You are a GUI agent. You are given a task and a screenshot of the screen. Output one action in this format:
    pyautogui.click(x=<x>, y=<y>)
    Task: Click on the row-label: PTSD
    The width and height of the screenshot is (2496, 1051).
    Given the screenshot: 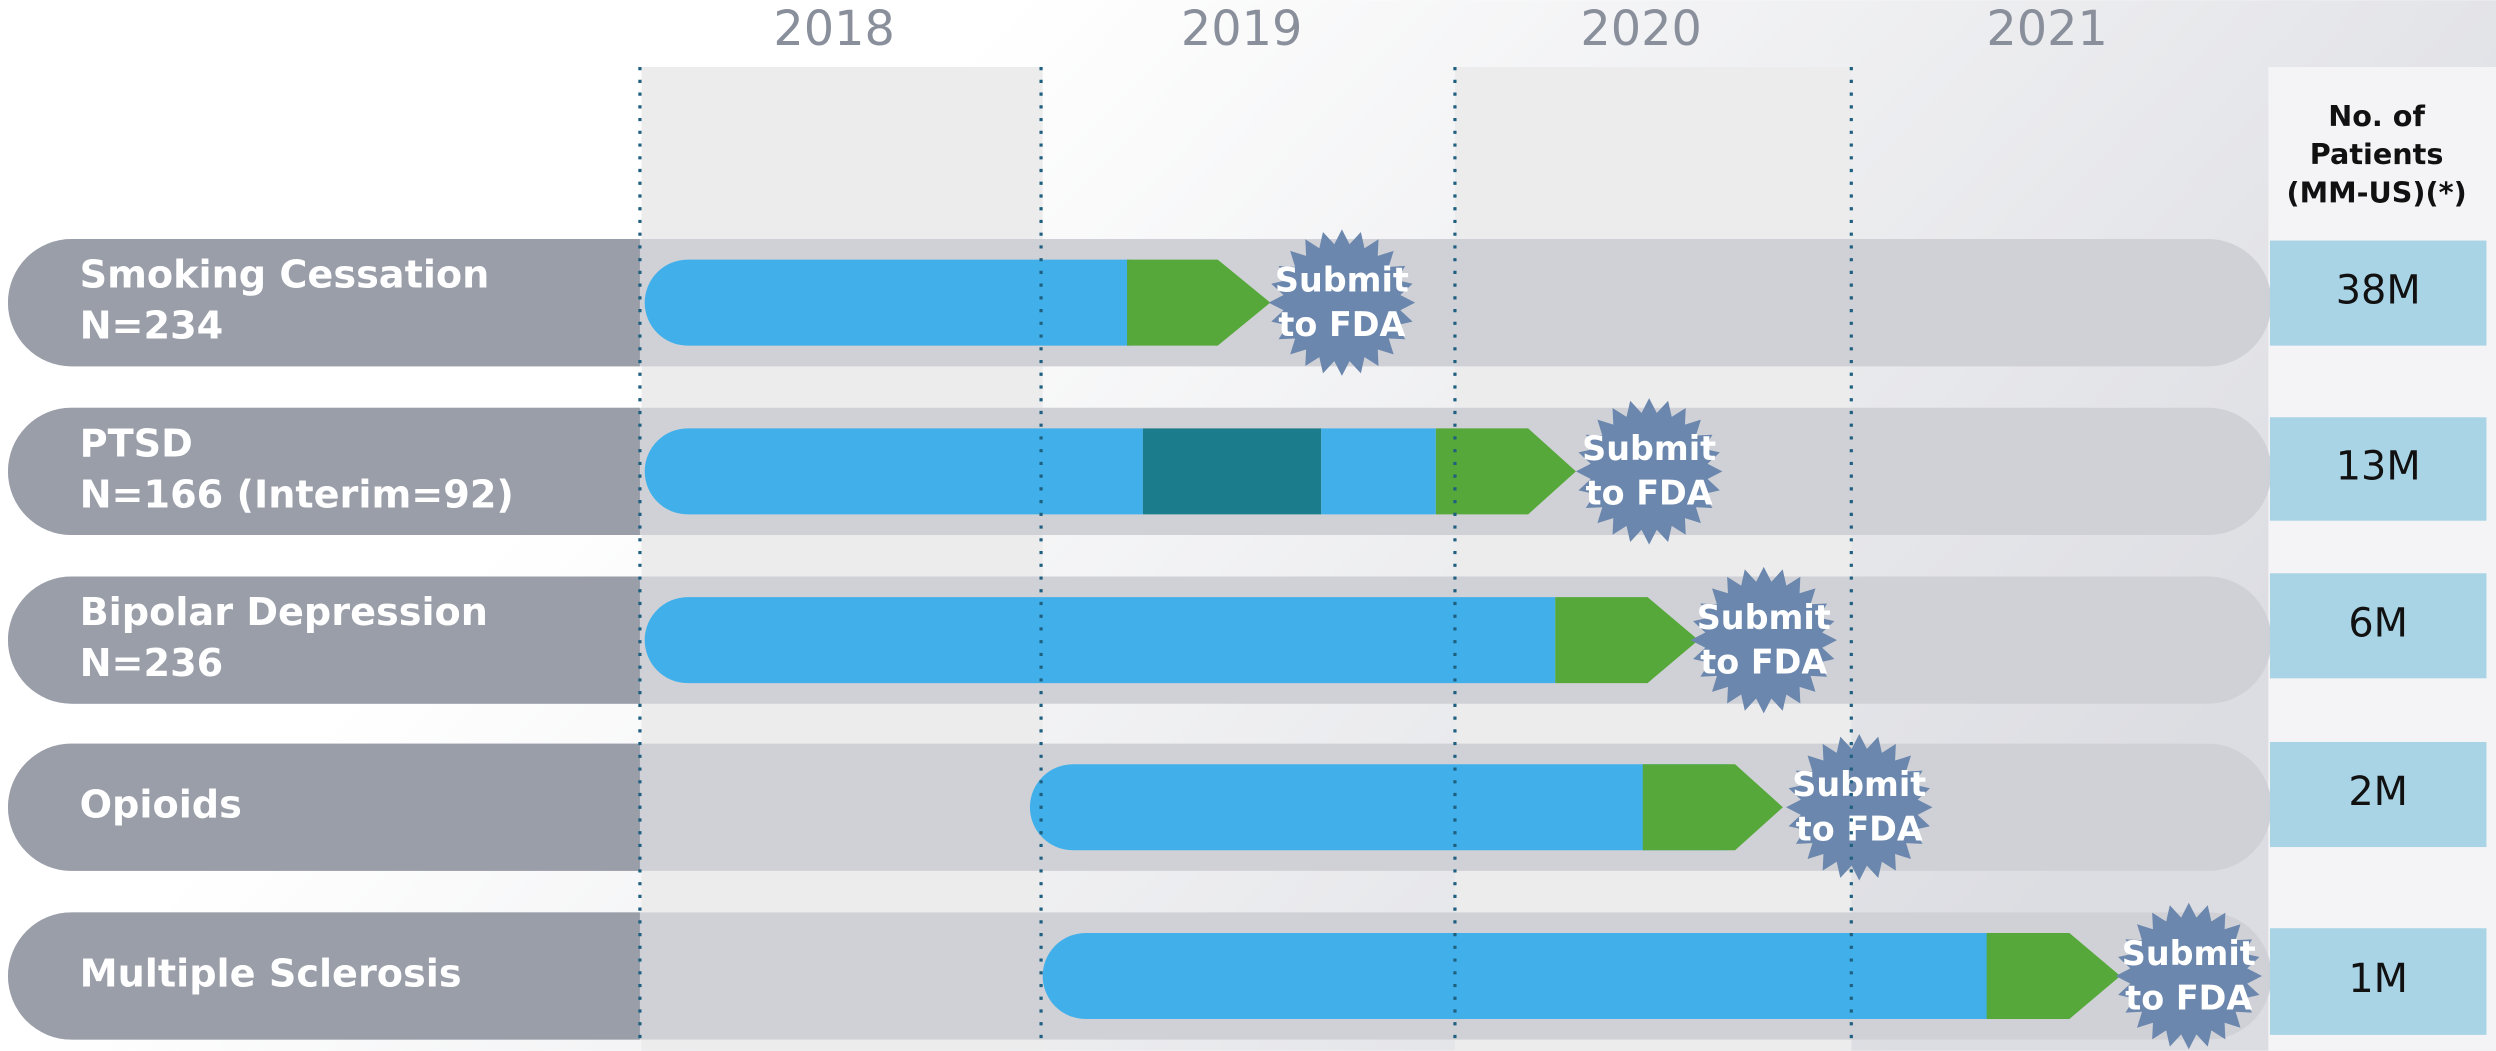 What is the action you would take?
    pyautogui.click(x=136, y=444)
    